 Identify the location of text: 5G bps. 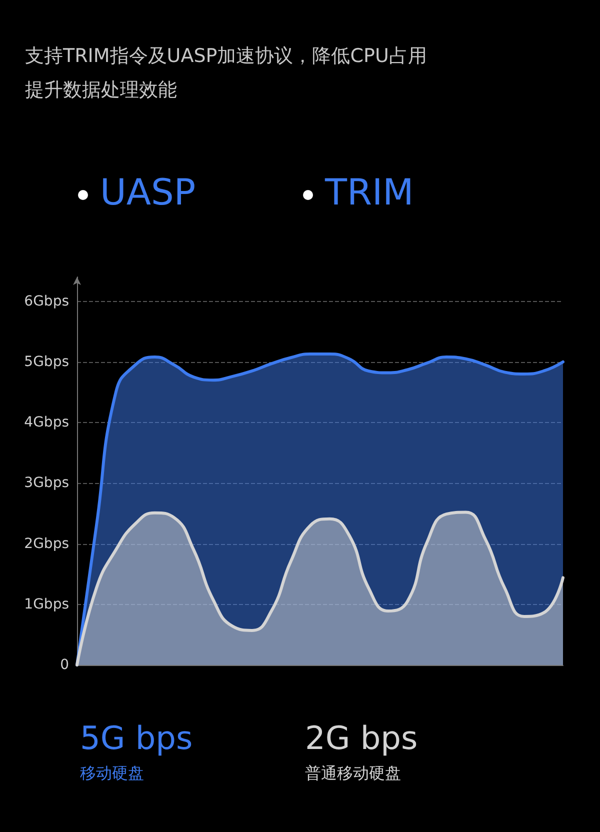
(136, 738).